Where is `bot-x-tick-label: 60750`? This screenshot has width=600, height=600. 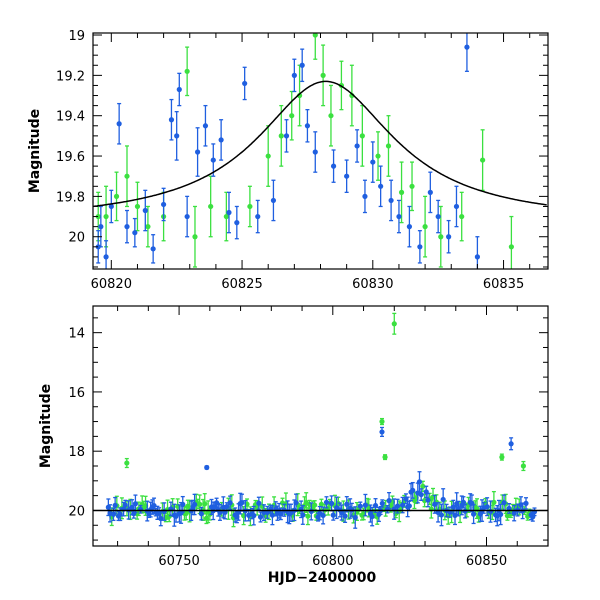
bot-x-tick-label: 60750 is located at coordinates (178, 561).